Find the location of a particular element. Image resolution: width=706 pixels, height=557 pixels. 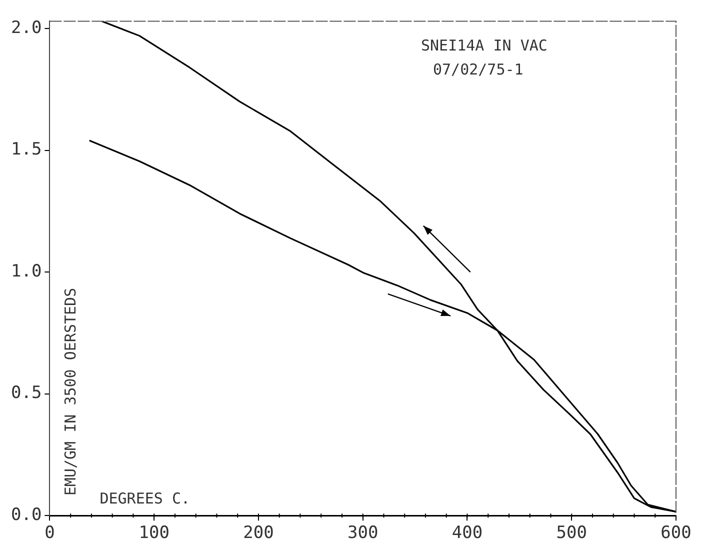

annotation: SNEI14A IN VAC is located at coordinates (484, 45).